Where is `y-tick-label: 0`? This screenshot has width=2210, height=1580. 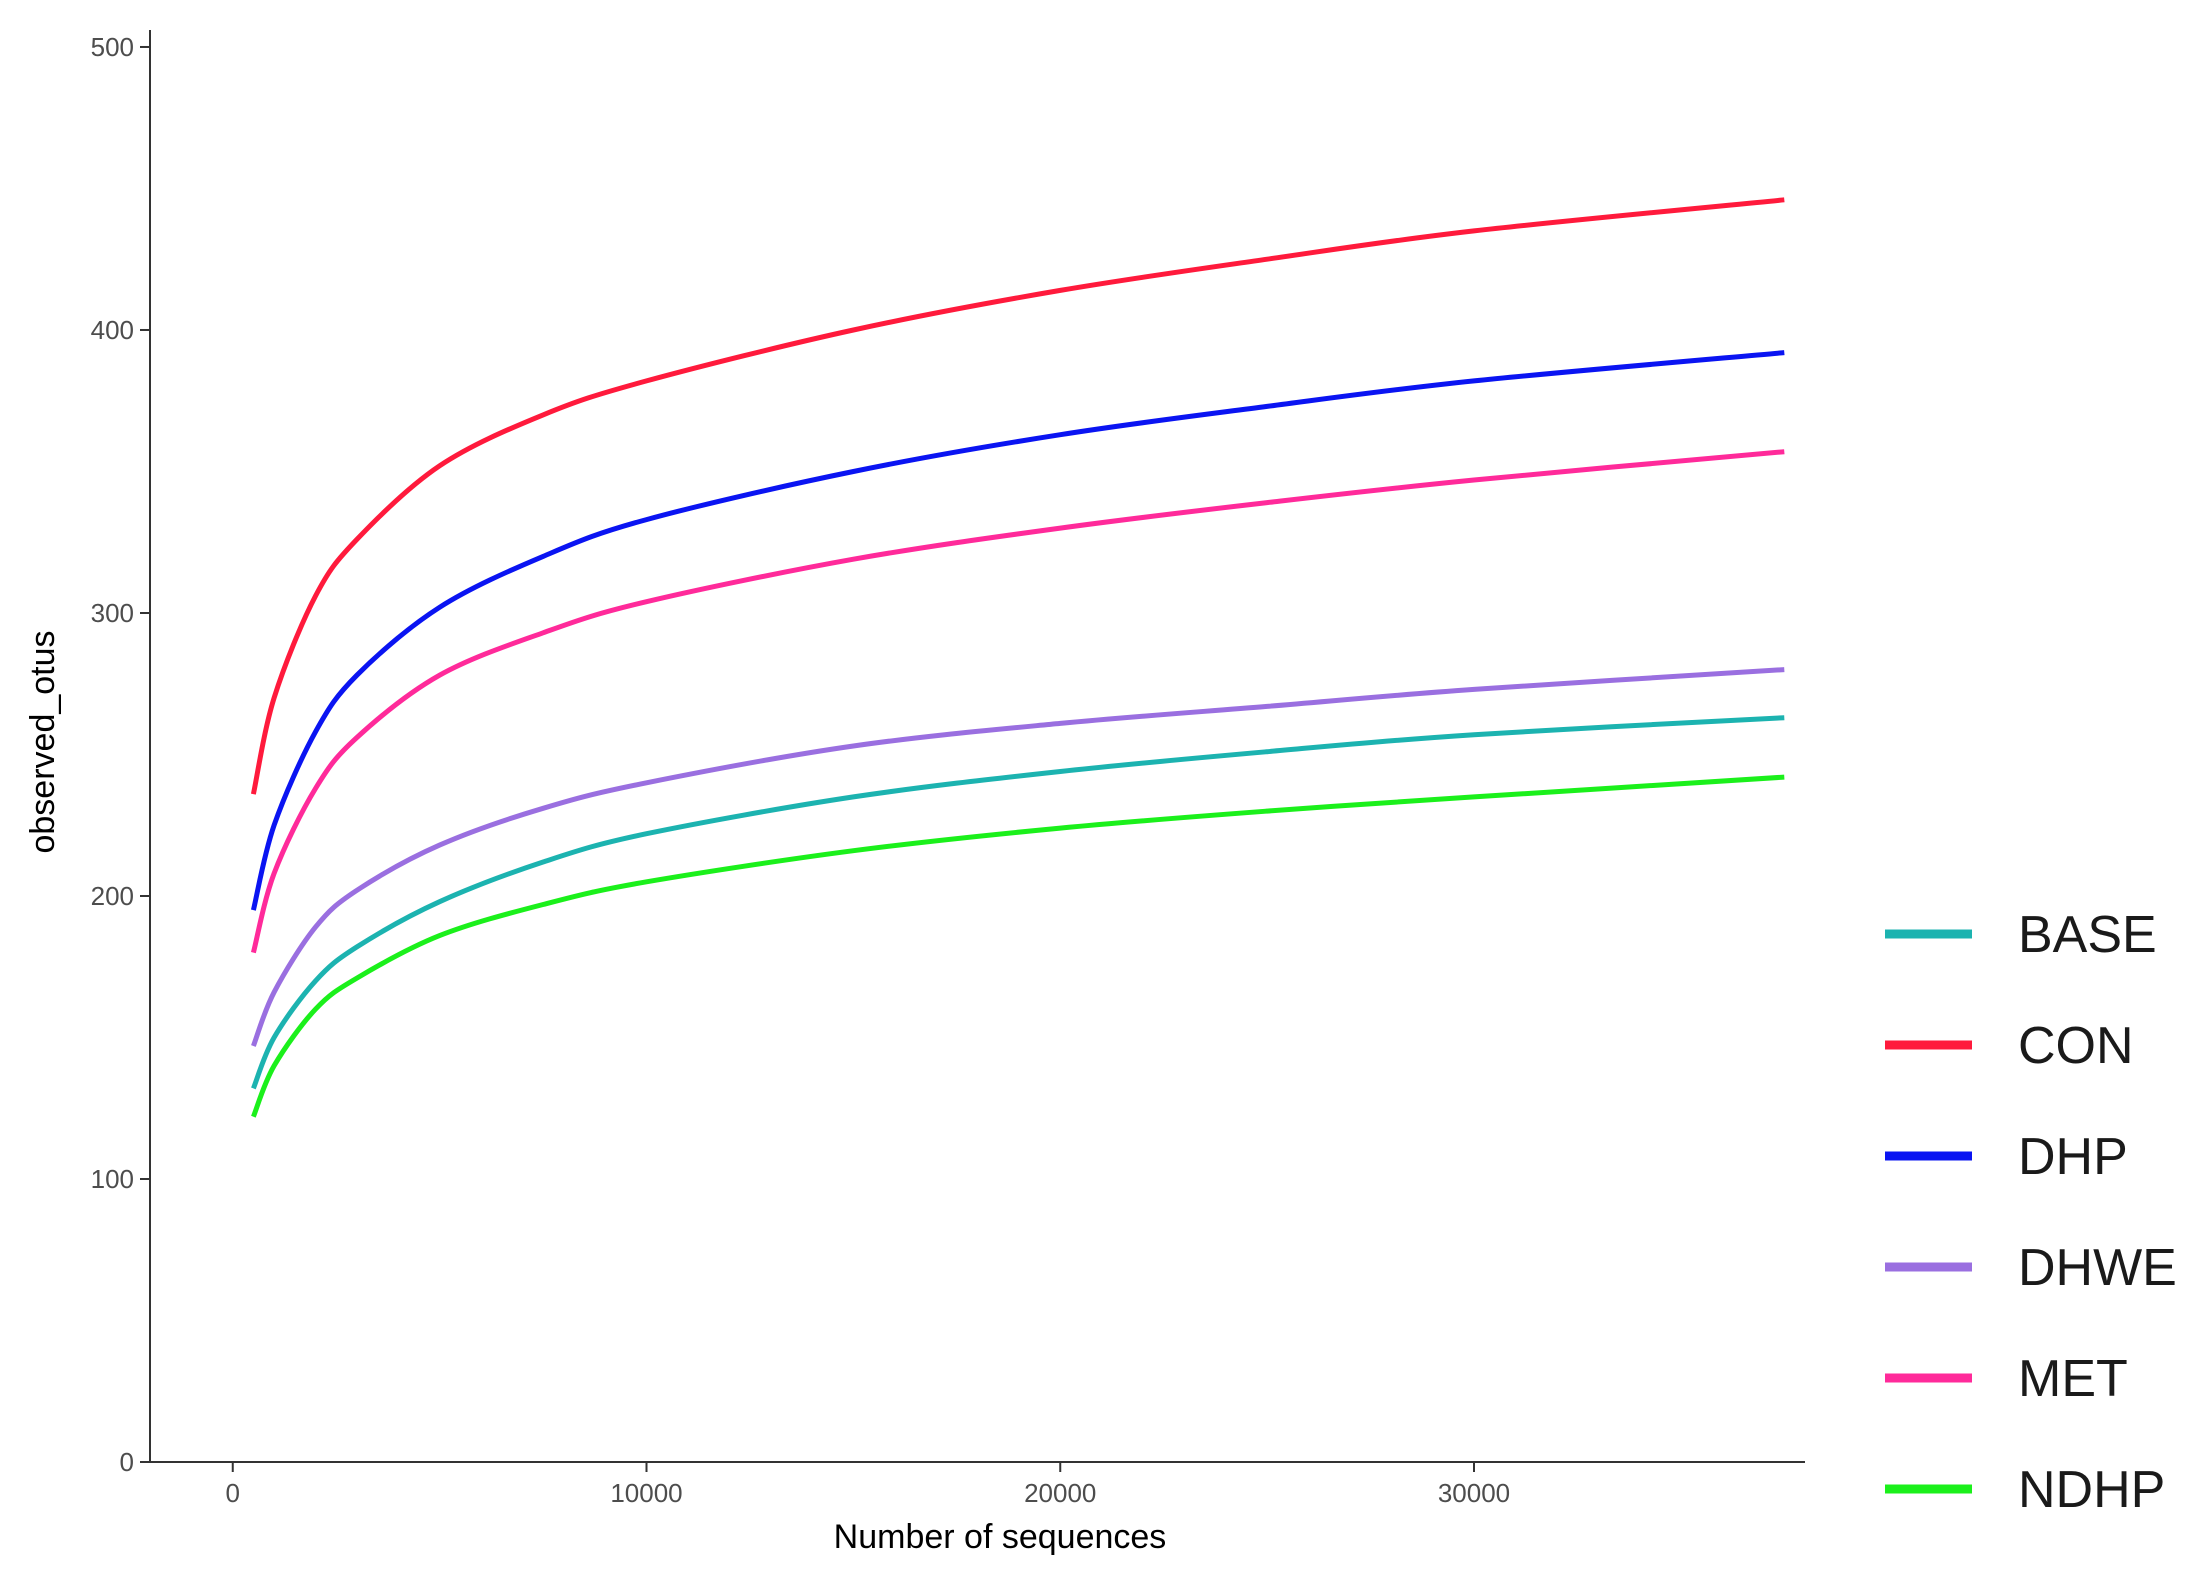
y-tick-label: 0 is located at coordinates (127, 1462).